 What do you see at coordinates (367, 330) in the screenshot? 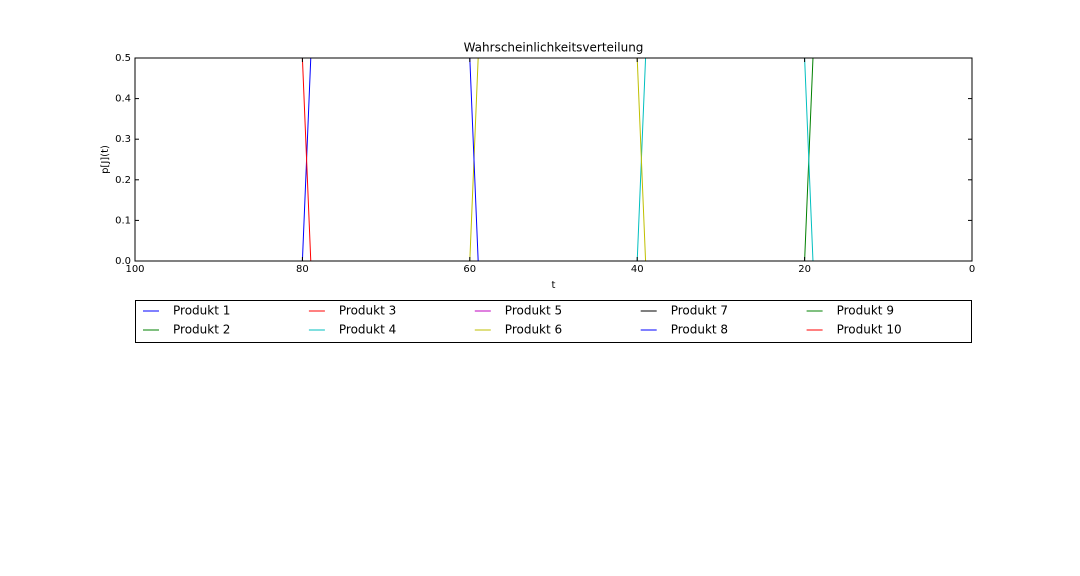
I see `legend-label: Produkt 4` at bounding box center [367, 330].